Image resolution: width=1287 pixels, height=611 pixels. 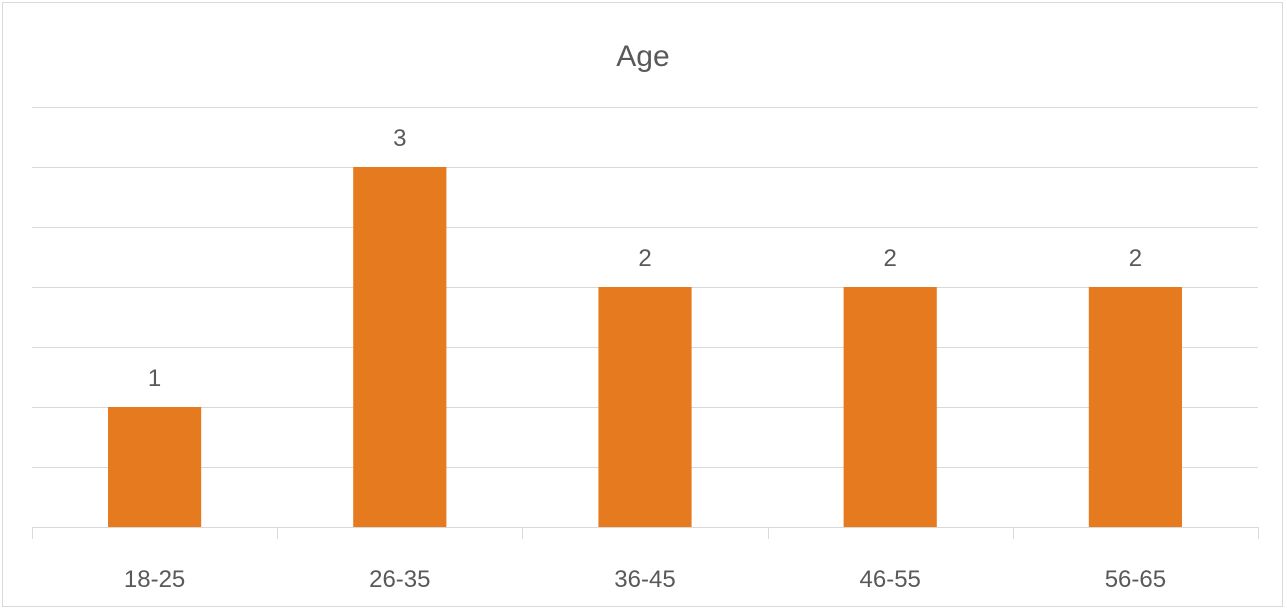 What do you see at coordinates (1135, 258) in the screenshot?
I see `data-label-56-65: 2` at bounding box center [1135, 258].